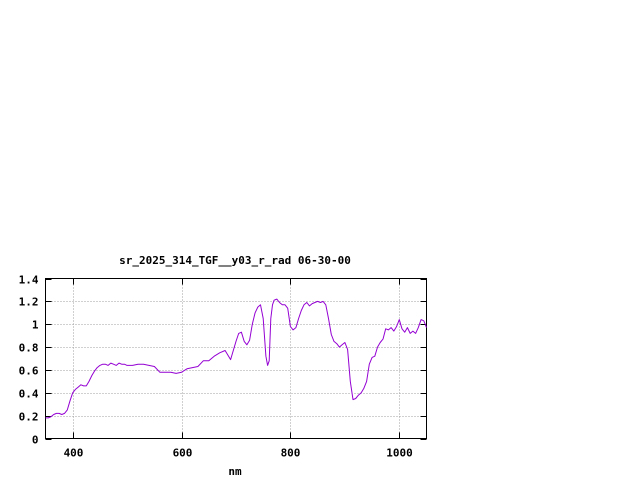 The width and height of the screenshot is (640, 480). Describe the element at coordinates (74, 453) in the screenshot. I see `x-tick-label: 400` at that location.